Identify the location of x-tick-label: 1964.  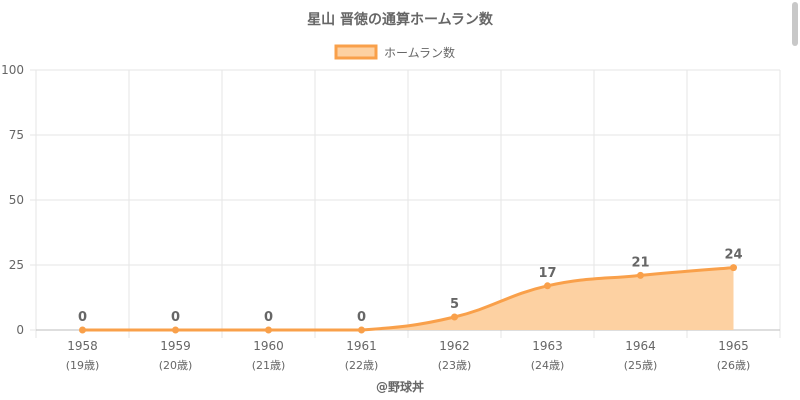
(640, 346).